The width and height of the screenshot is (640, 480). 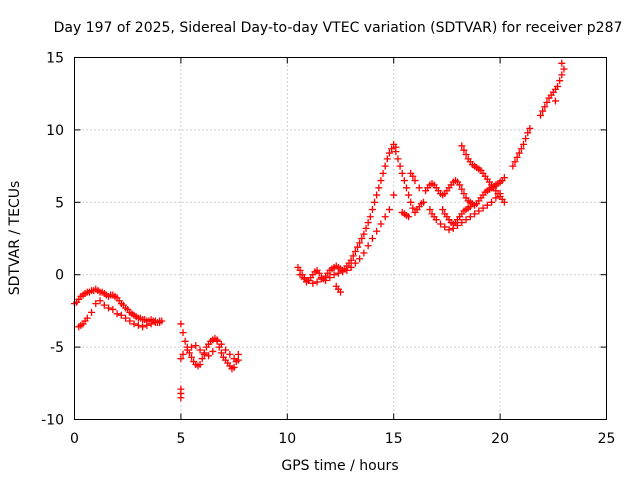 I want to click on x-tick-label: 25, so click(x=607, y=439).